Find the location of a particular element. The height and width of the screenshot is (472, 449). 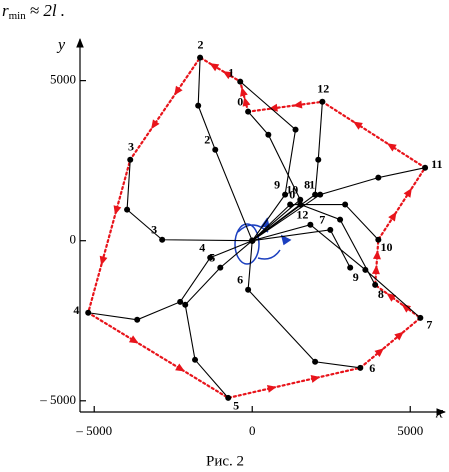

y-axis-label: y is located at coordinates (61, 45).